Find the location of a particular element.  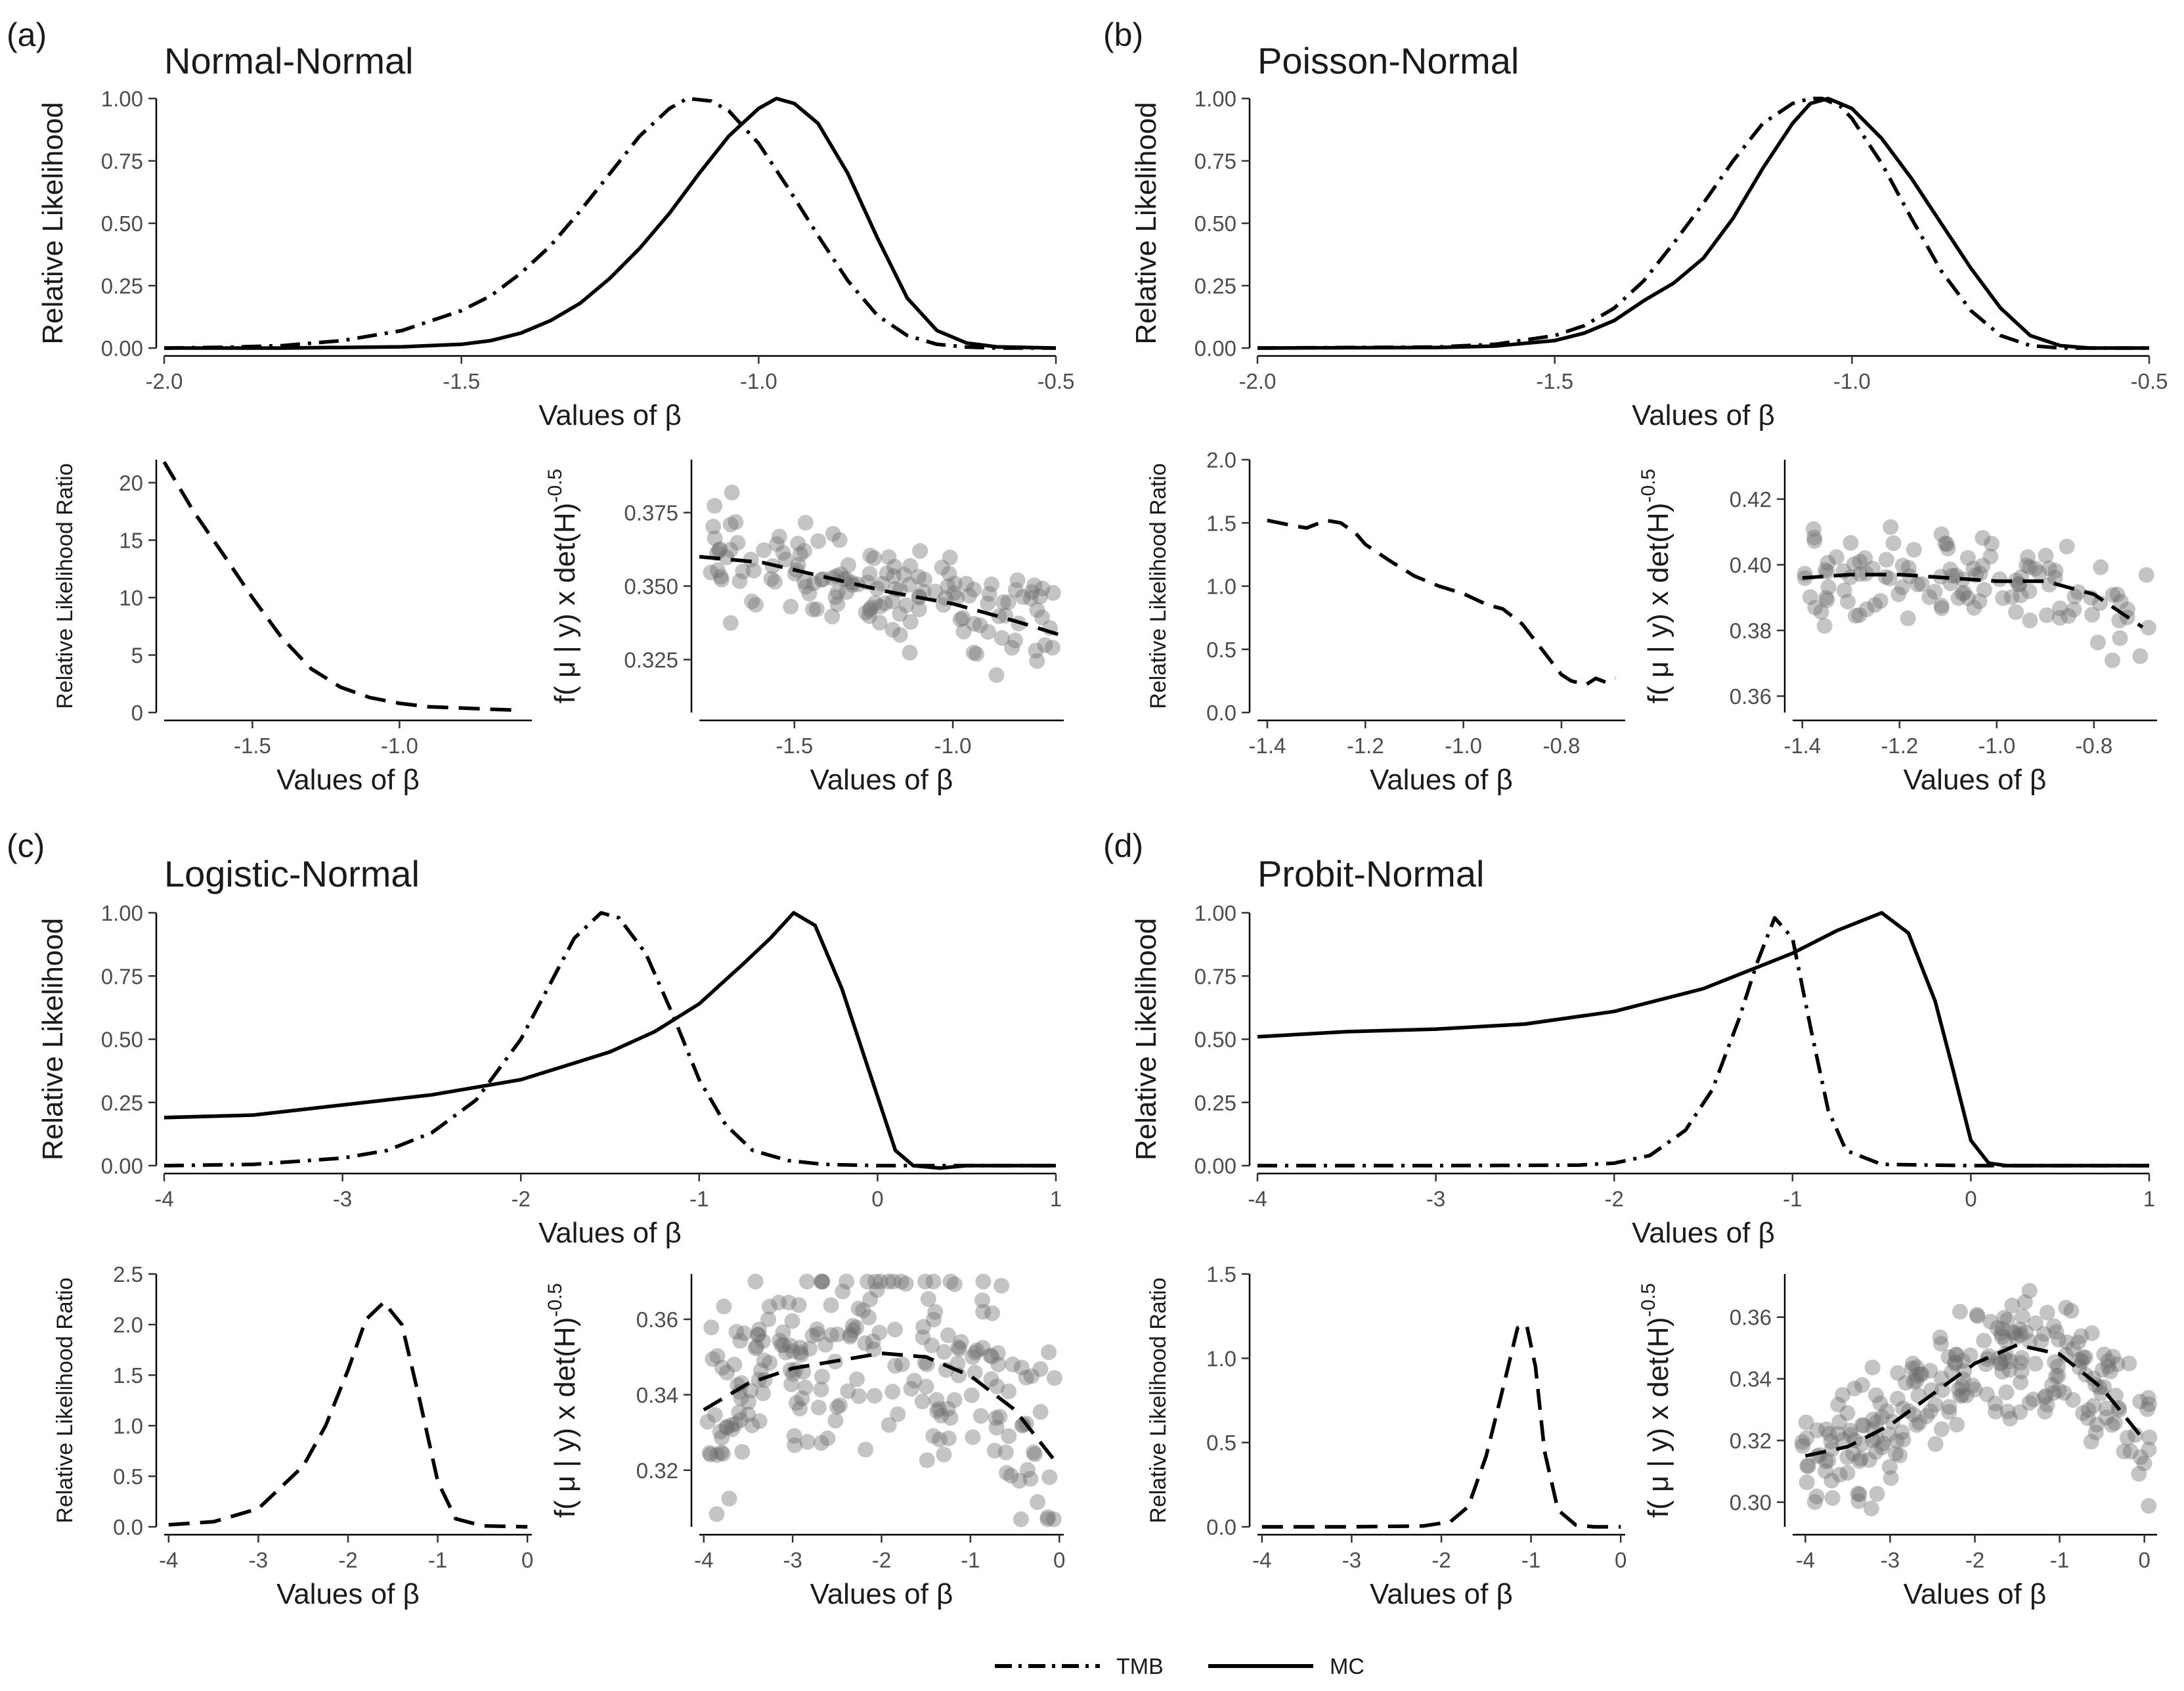

series-line-ratio is located at coordinates (348, 1414).